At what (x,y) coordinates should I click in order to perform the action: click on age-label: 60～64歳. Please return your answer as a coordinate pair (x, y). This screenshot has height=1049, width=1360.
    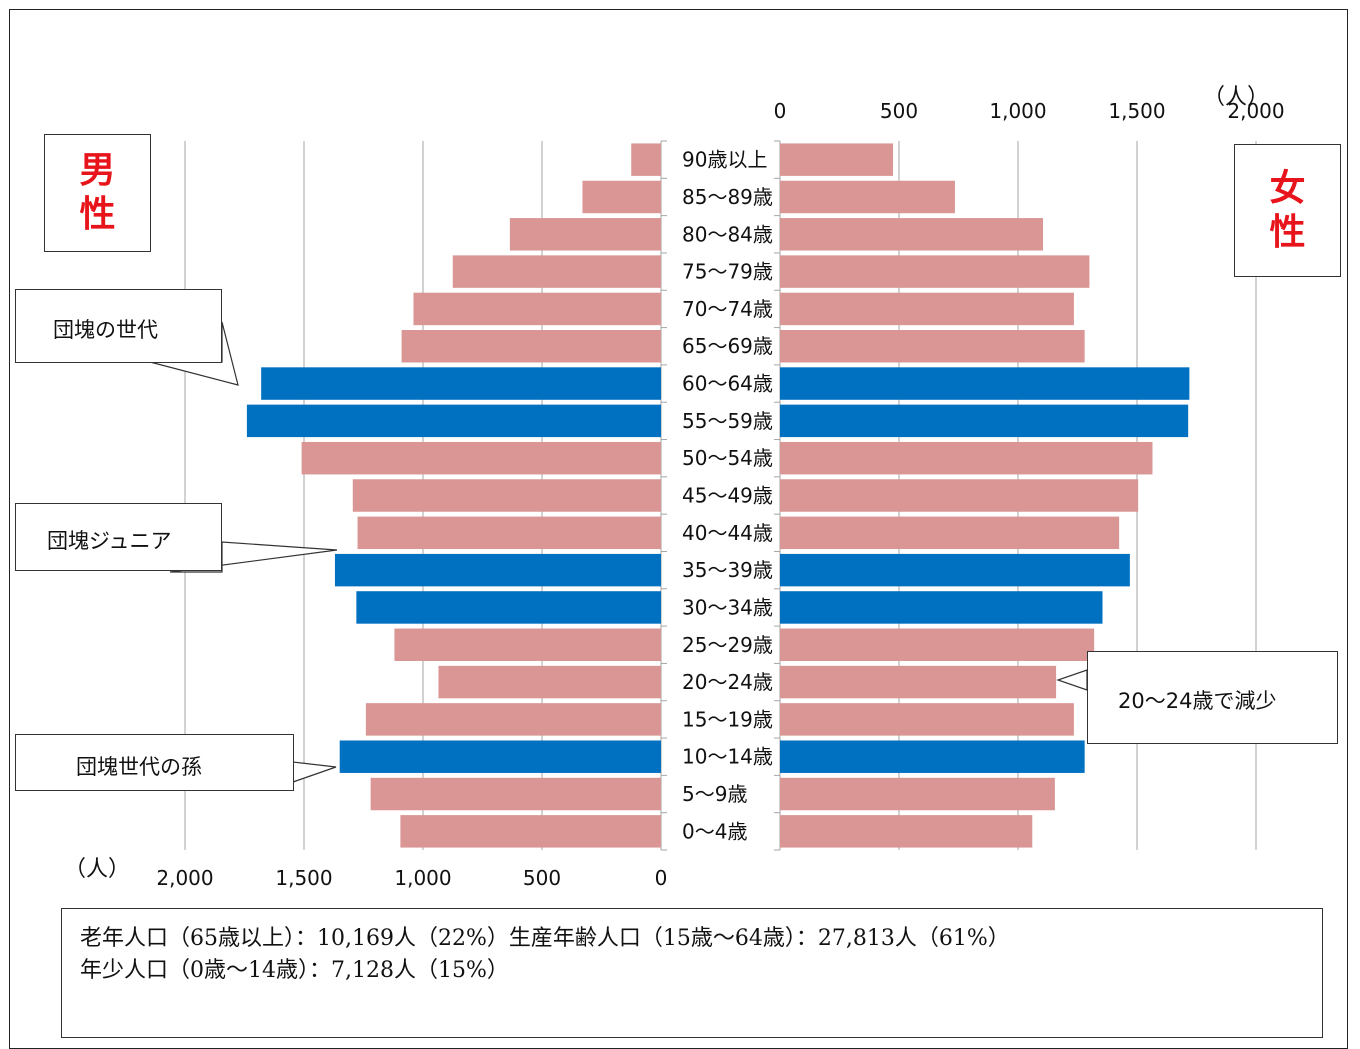
    Looking at the image, I should click on (727, 384).